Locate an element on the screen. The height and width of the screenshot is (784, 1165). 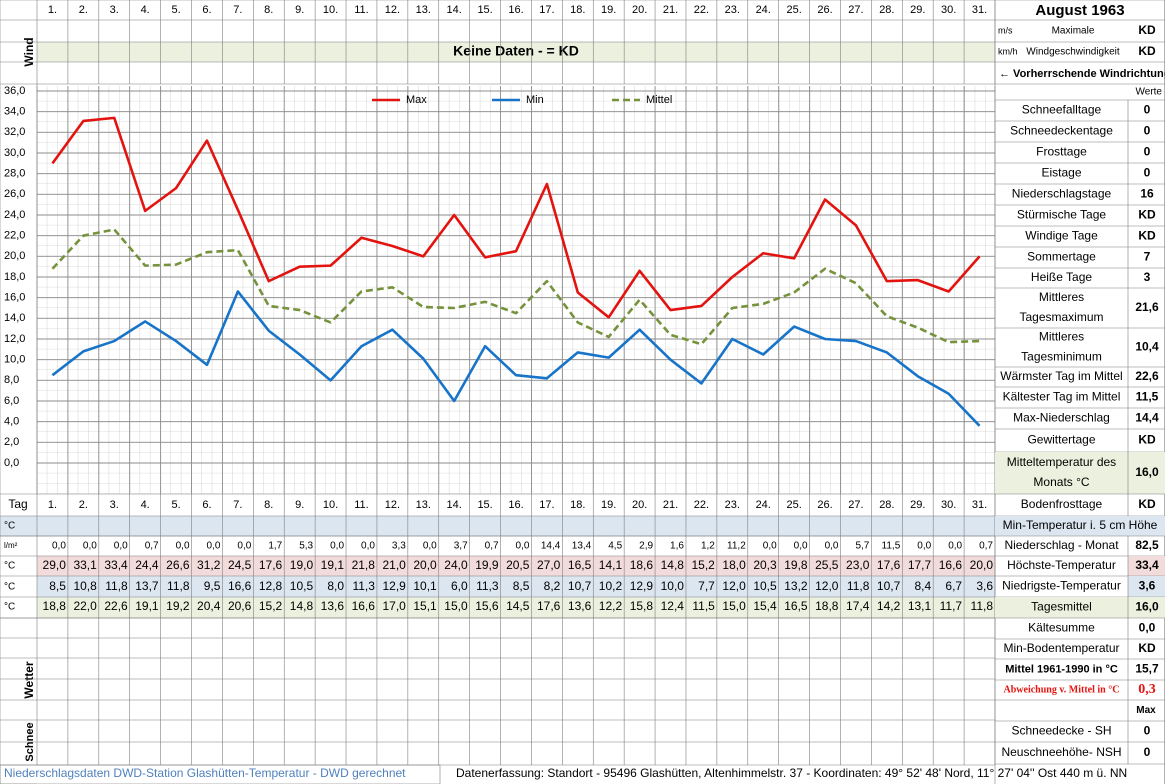
table-value: 12,4 is located at coordinates (673, 606).